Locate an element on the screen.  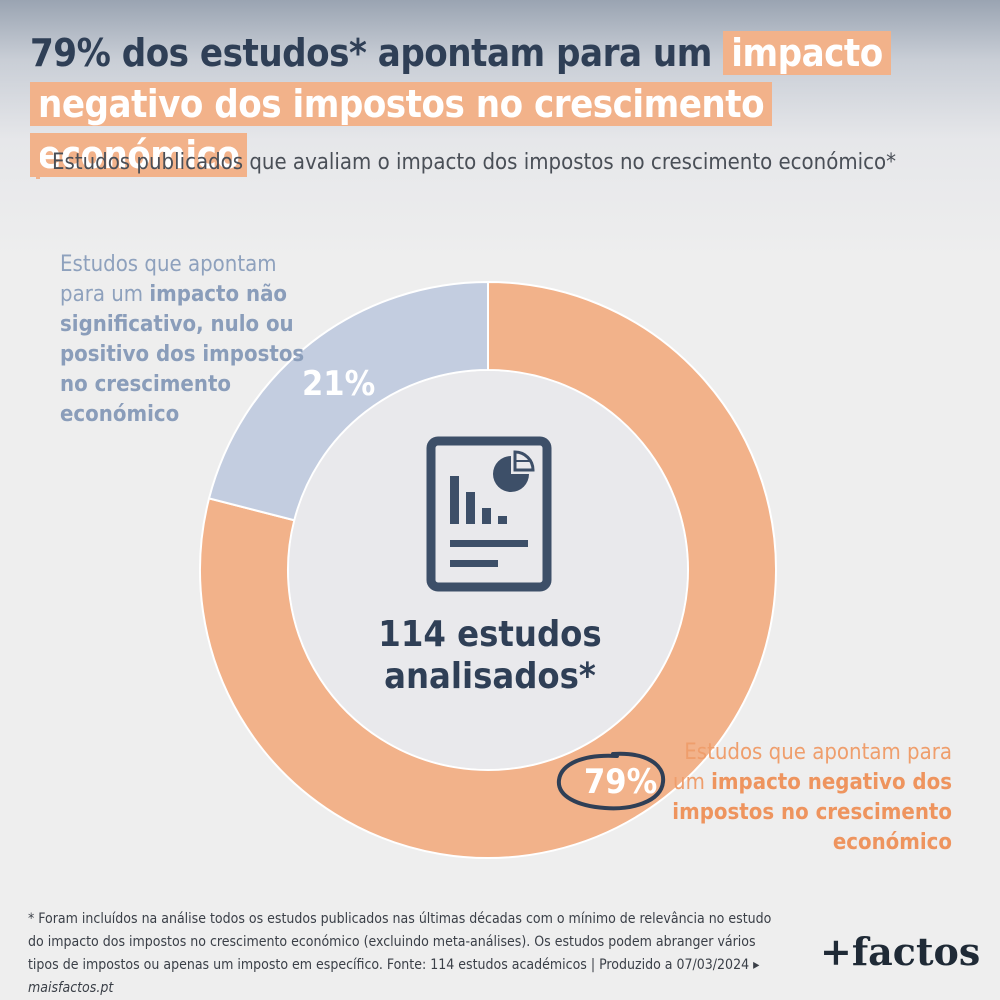
center-line2: analisados* is located at coordinates (490, 676).